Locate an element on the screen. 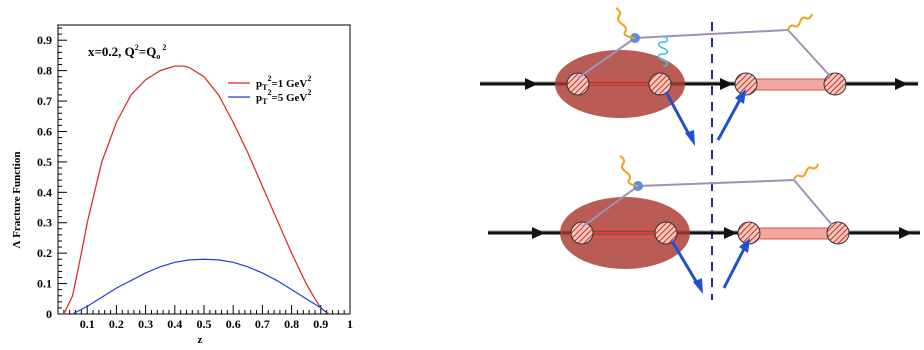 The height and width of the screenshot is (350, 924). legend-label-series-1: pT2=1 GeV2 is located at coordinates (283, 83).